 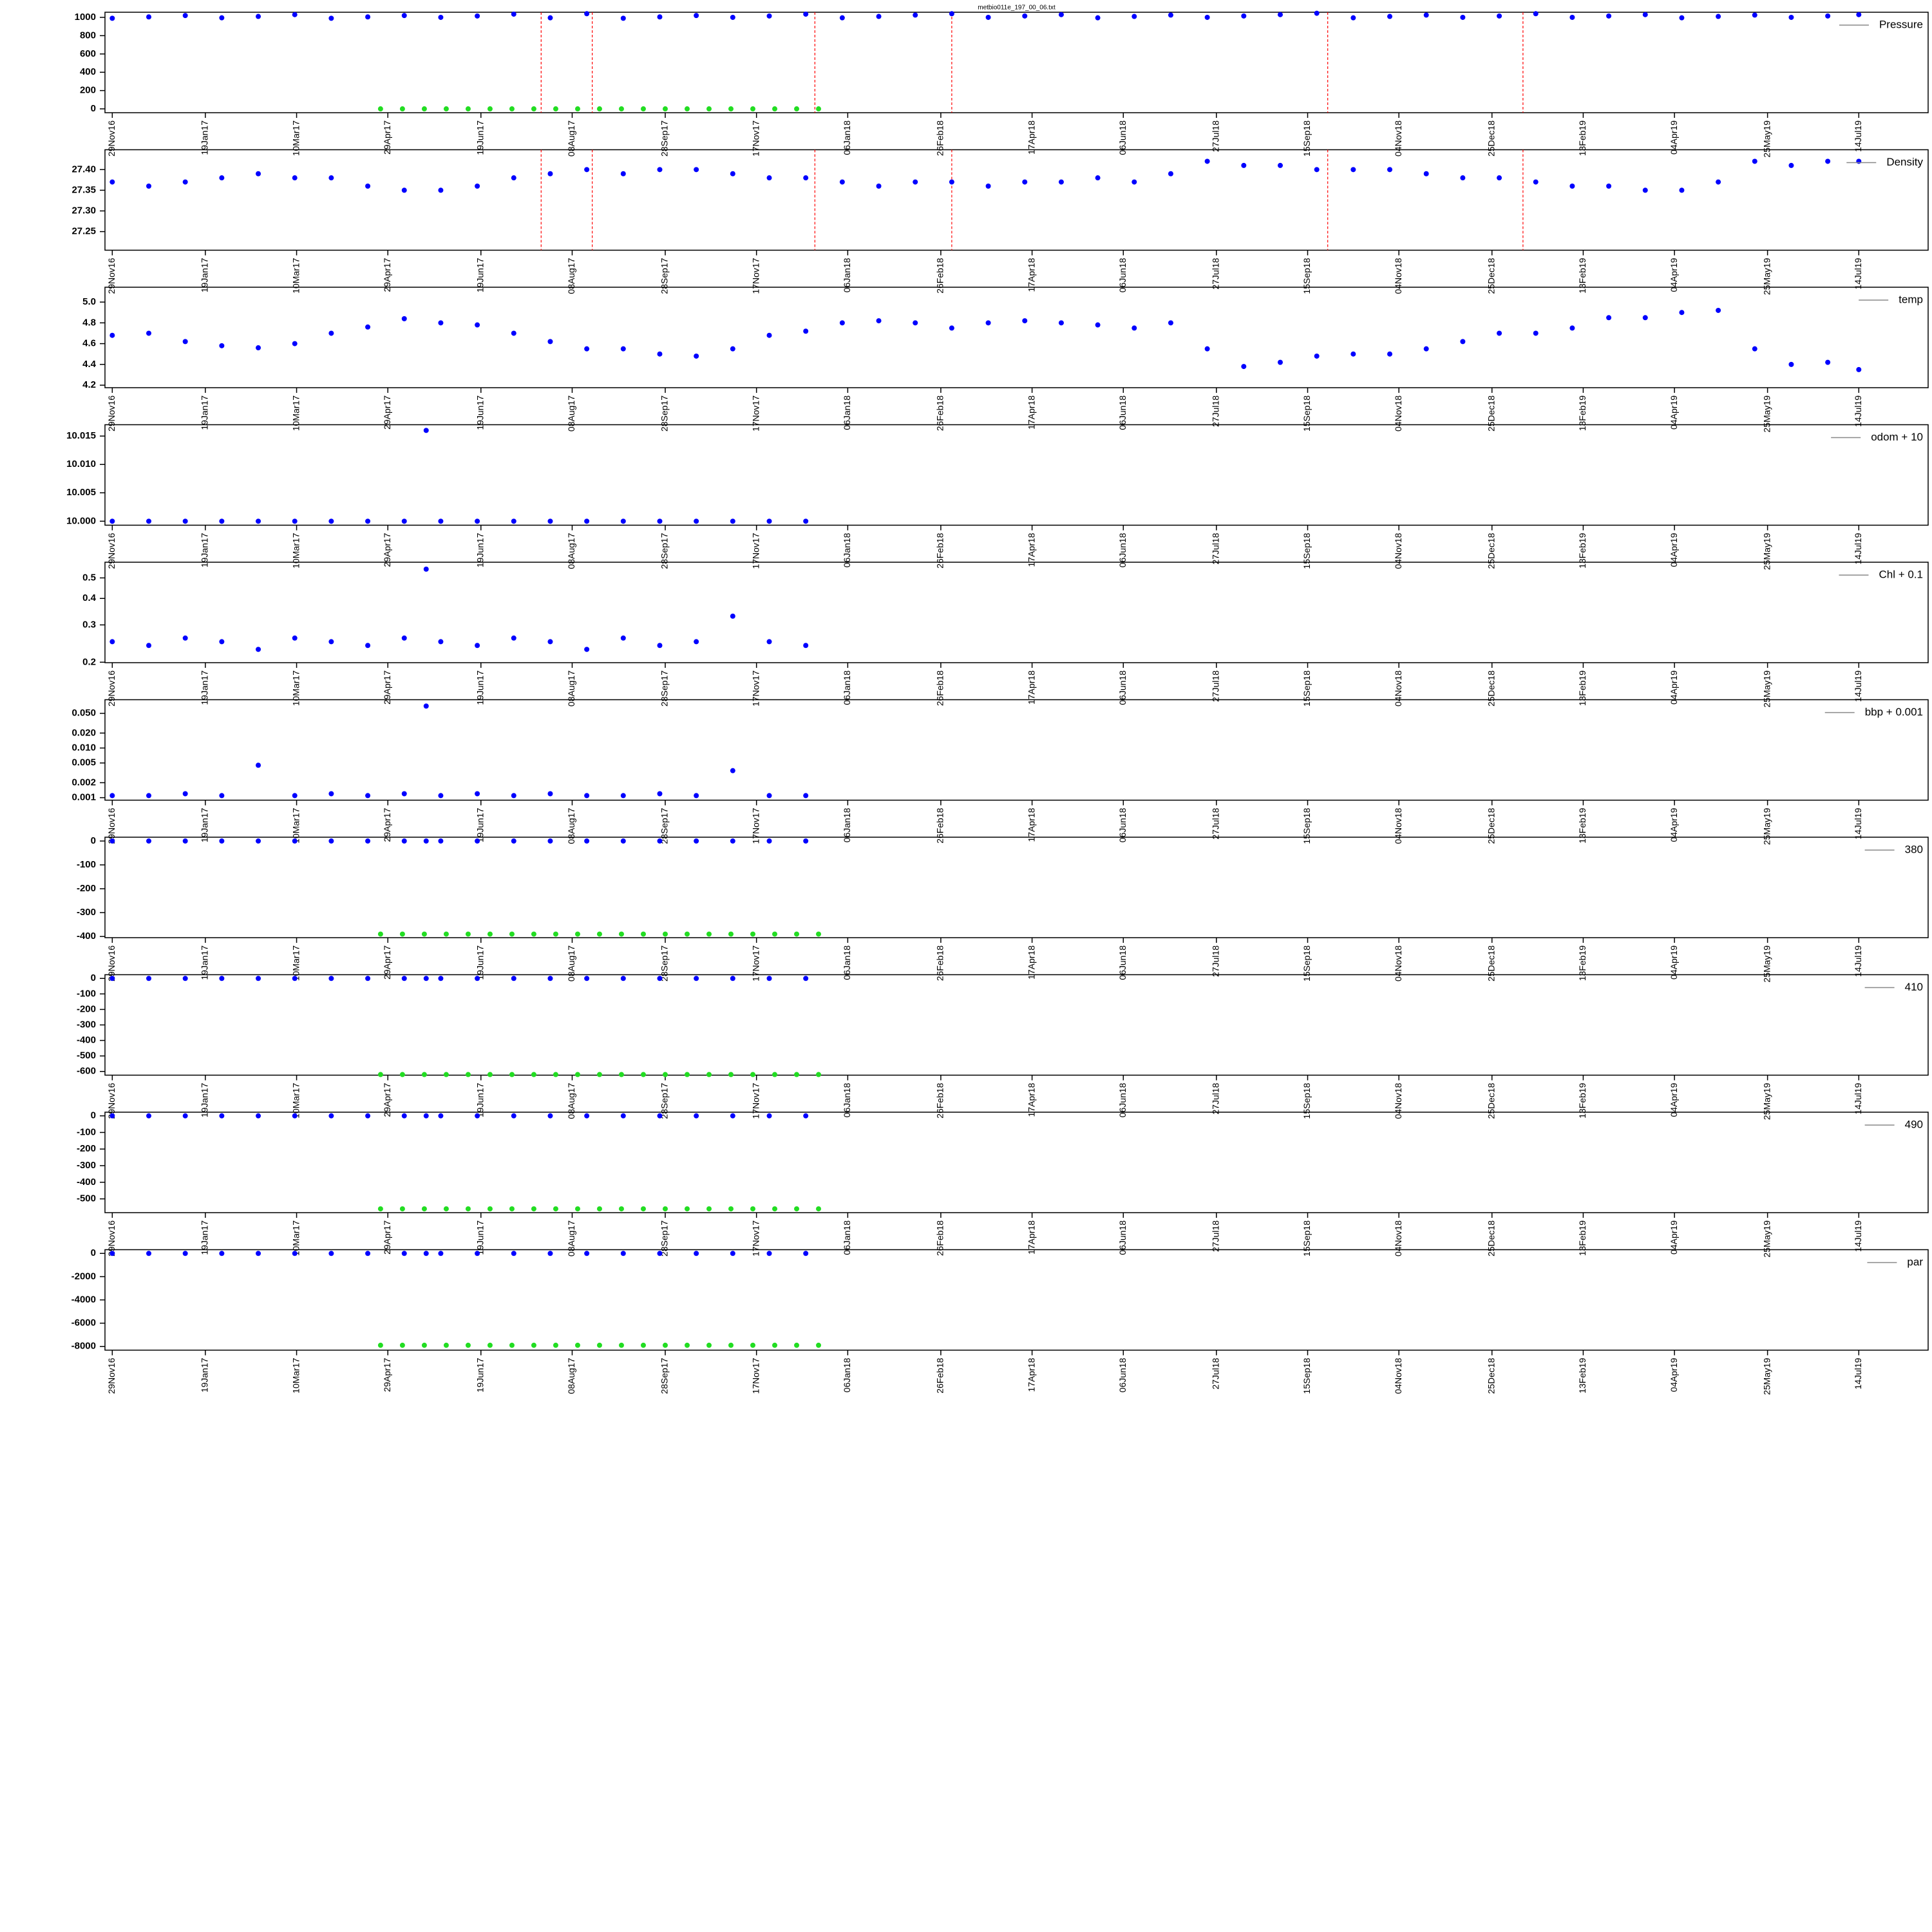 I want to click on x-tick-label: 17Nov17, so click(x=755, y=276).